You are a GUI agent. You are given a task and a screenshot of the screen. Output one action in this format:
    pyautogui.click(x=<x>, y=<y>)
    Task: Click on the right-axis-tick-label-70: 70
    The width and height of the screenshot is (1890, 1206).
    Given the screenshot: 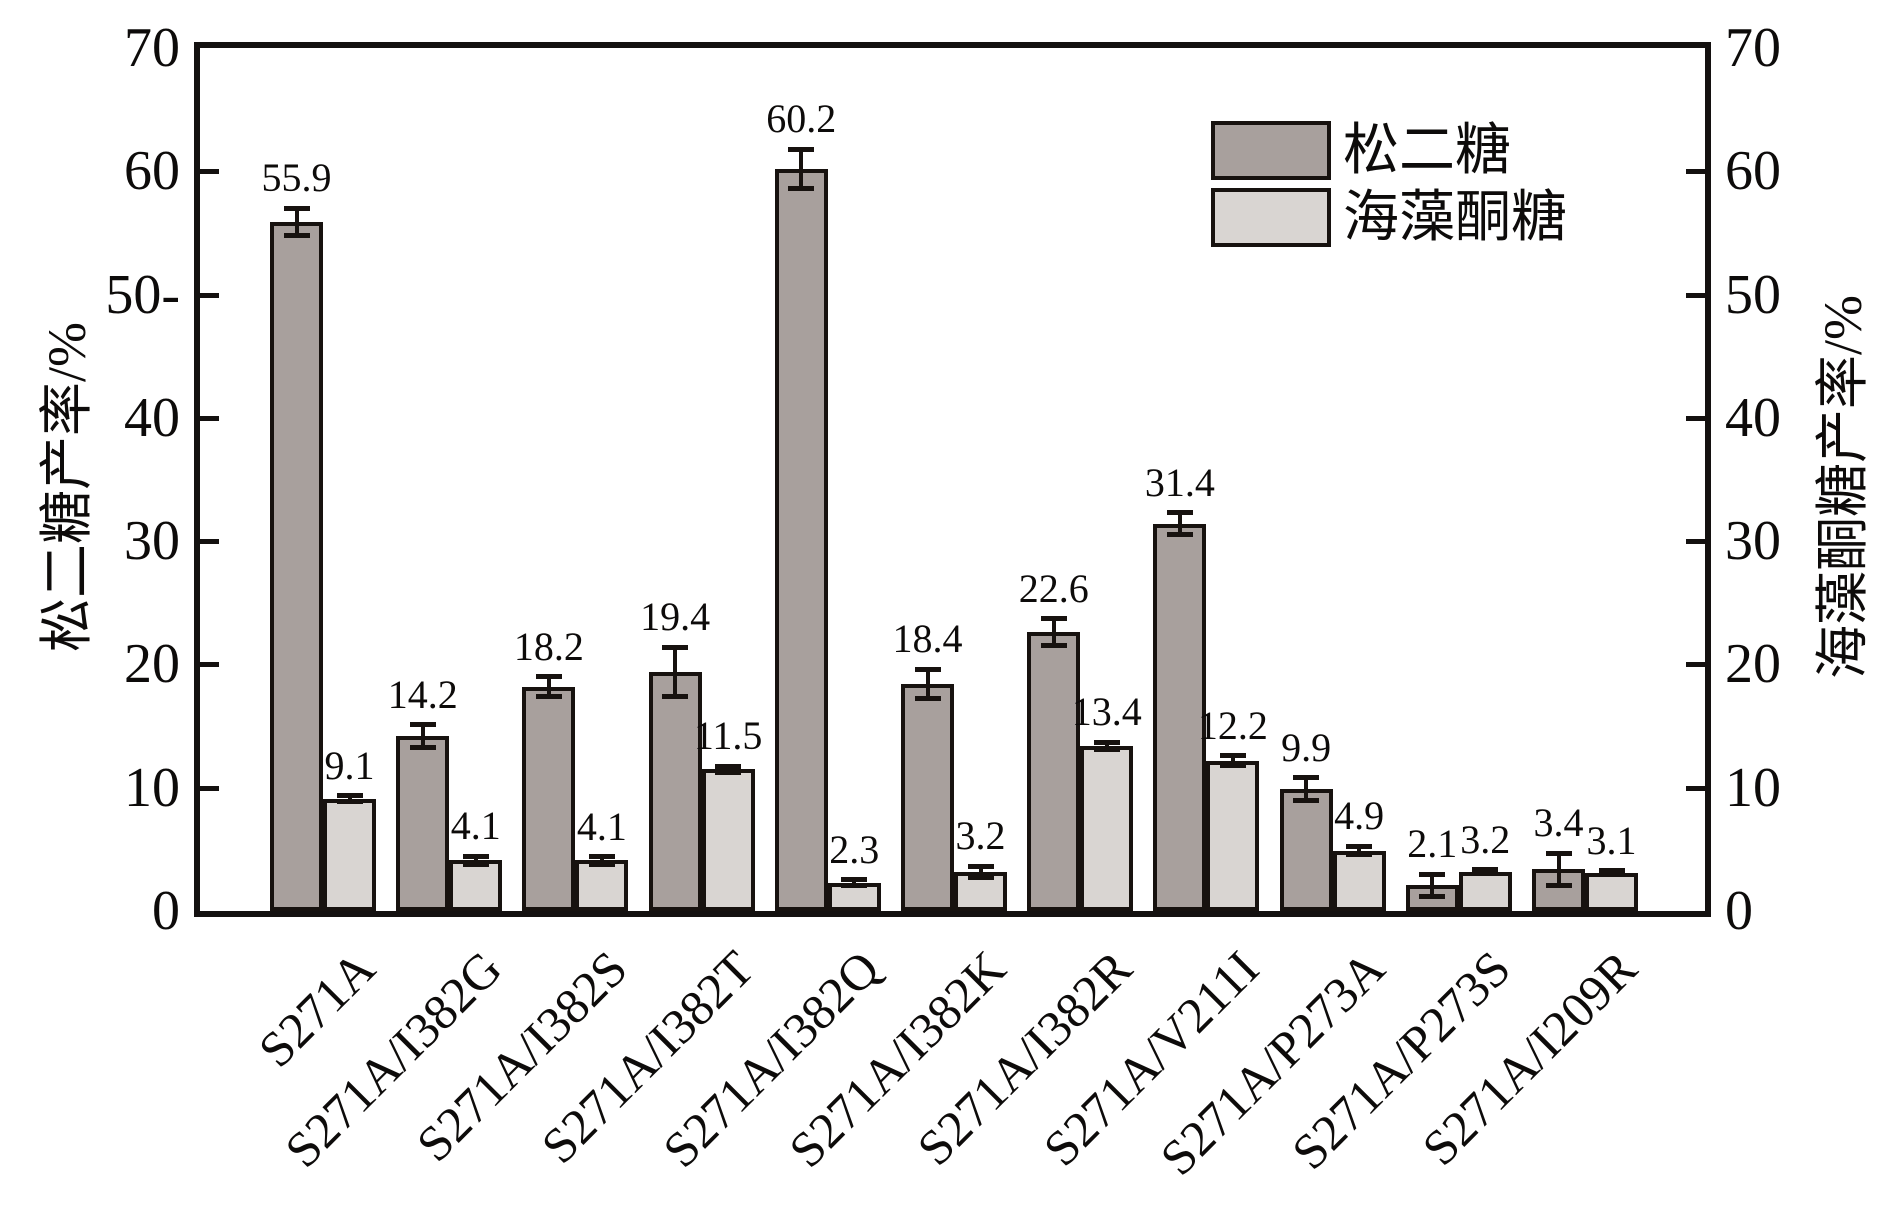 What is the action you would take?
    pyautogui.click(x=1753, y=48)
    